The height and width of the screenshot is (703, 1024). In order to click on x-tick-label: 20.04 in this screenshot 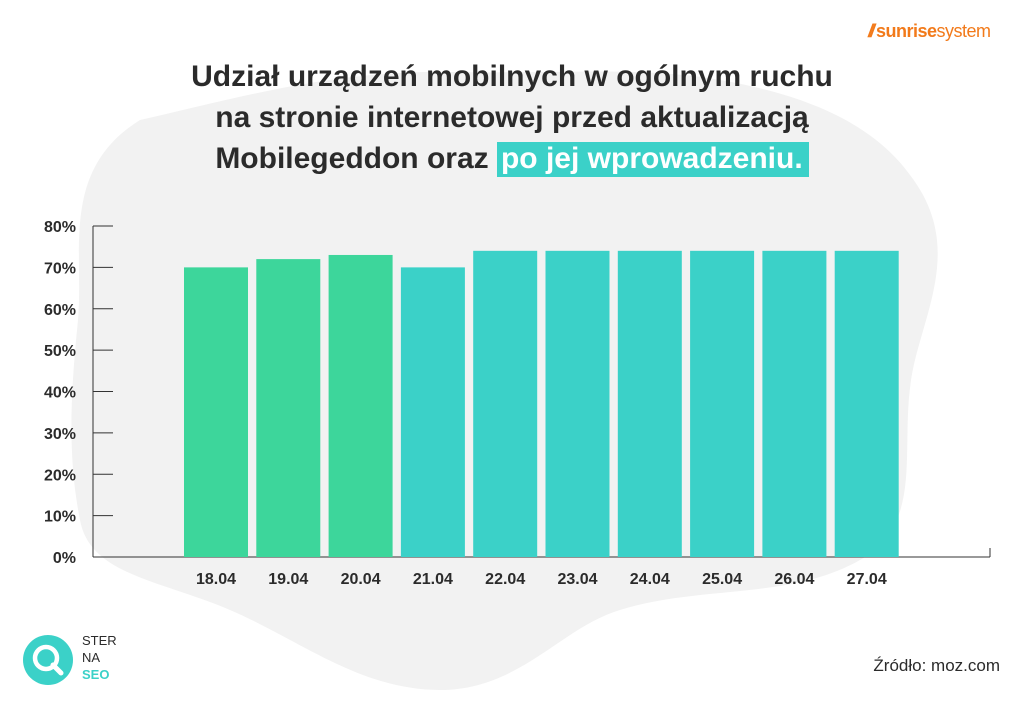, I will do `click(361, 579)`.